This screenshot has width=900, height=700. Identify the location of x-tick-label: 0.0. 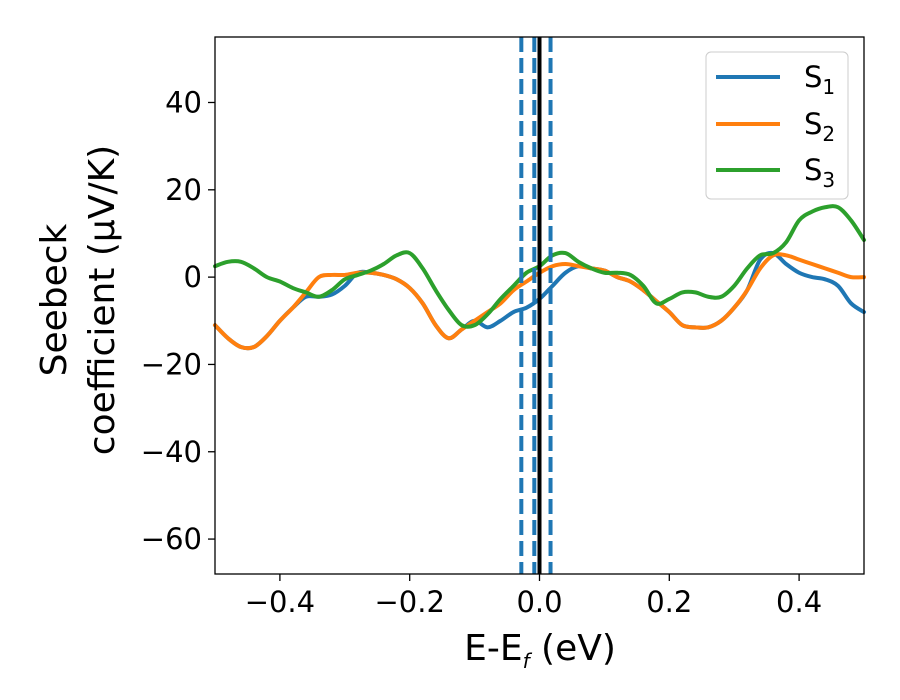
(539, 602).